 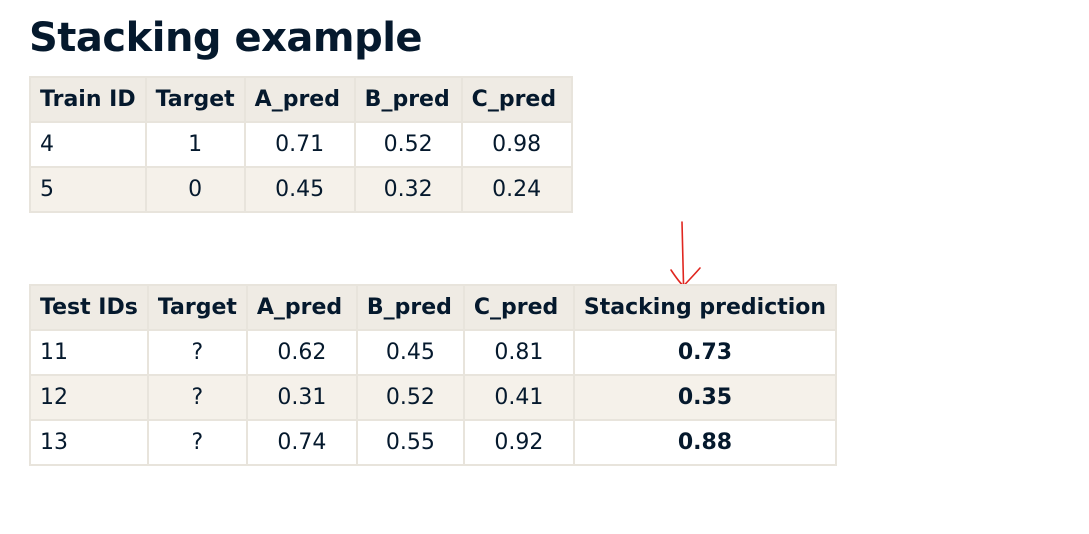 What do you see at coordinates (516, 144) in the screenshot?
I see `train-cell-c-pred: 0.98` at bounding box center [516, 144].